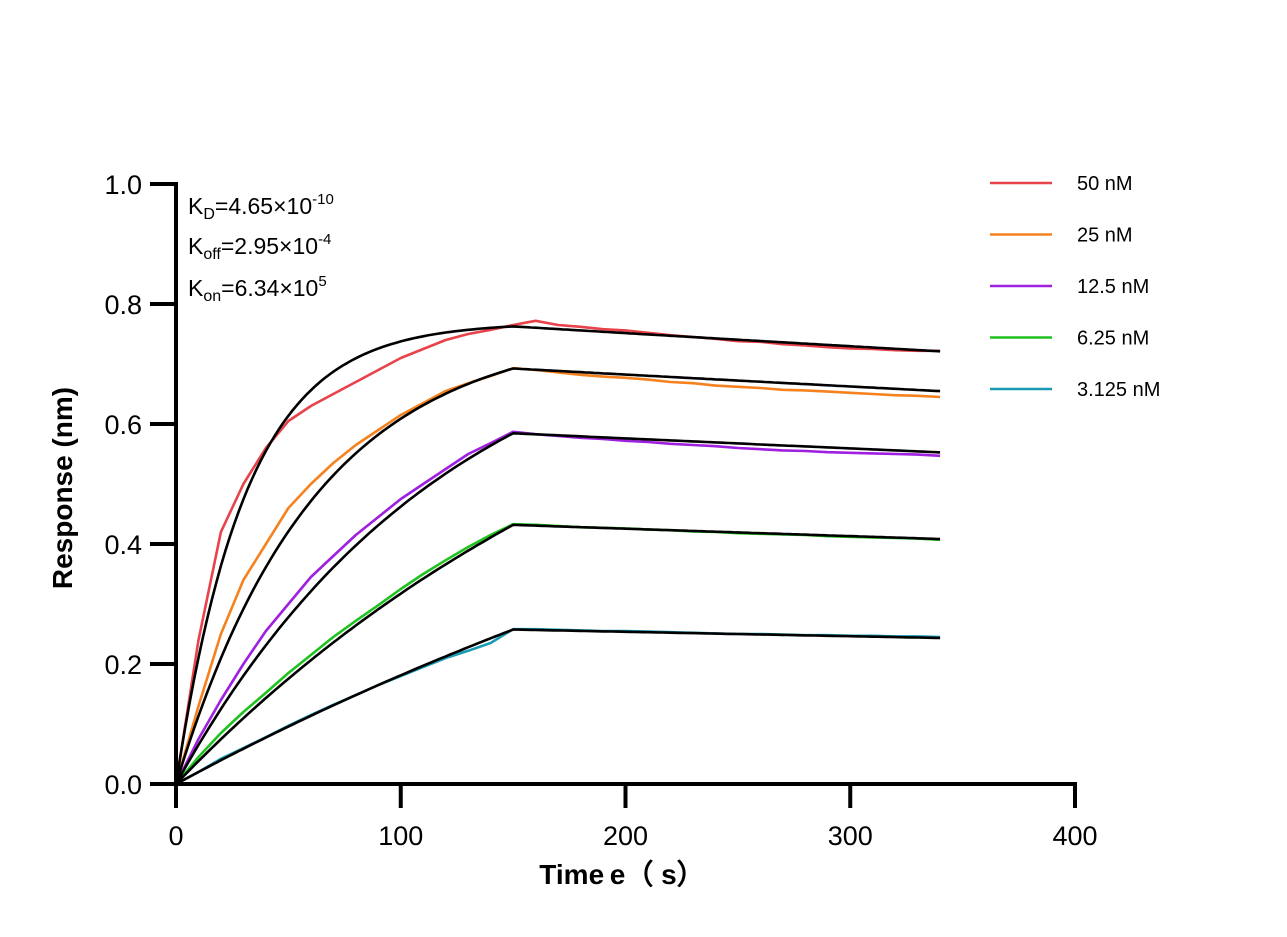 The width and height of the screenshot is (1287, 937). What do you see at coordinates (196, 206) in the screenshot?
I see `kd-label: K` at bounding box center [196, 206].